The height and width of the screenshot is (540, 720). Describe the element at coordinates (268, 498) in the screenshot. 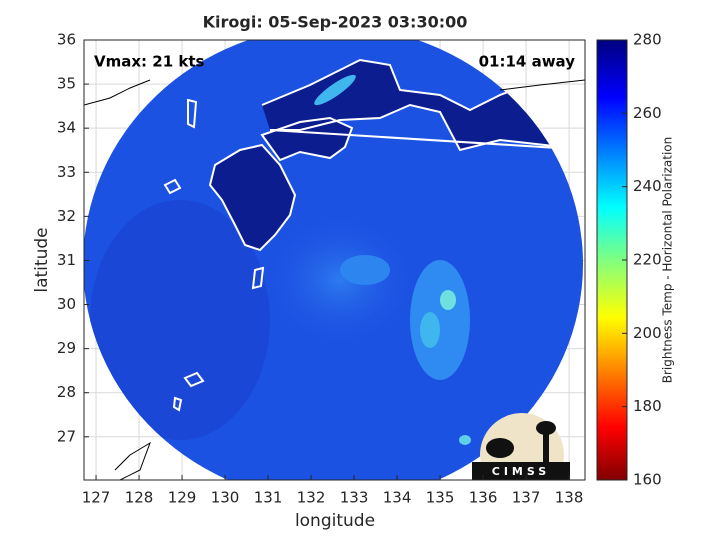

I see `x-tick-label: 131` at that location.